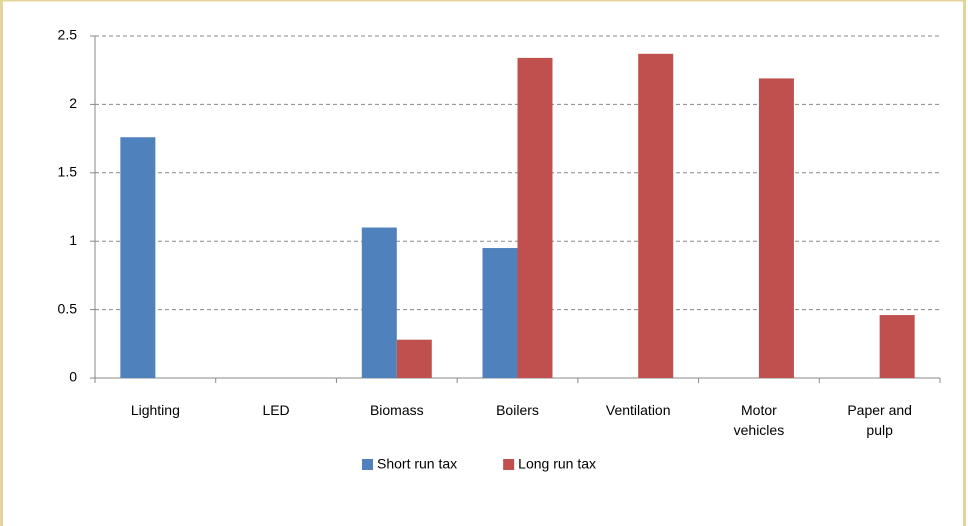  Describe the element at coordinates (68, 172) in the screenshot. I see `y-tick-label: 1.5` at that location.